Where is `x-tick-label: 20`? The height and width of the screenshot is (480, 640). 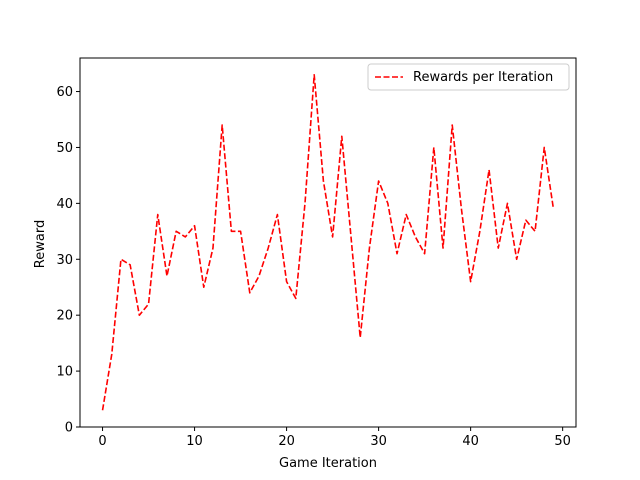
x-tick-label: 20 is located at coordinates (286, 441).